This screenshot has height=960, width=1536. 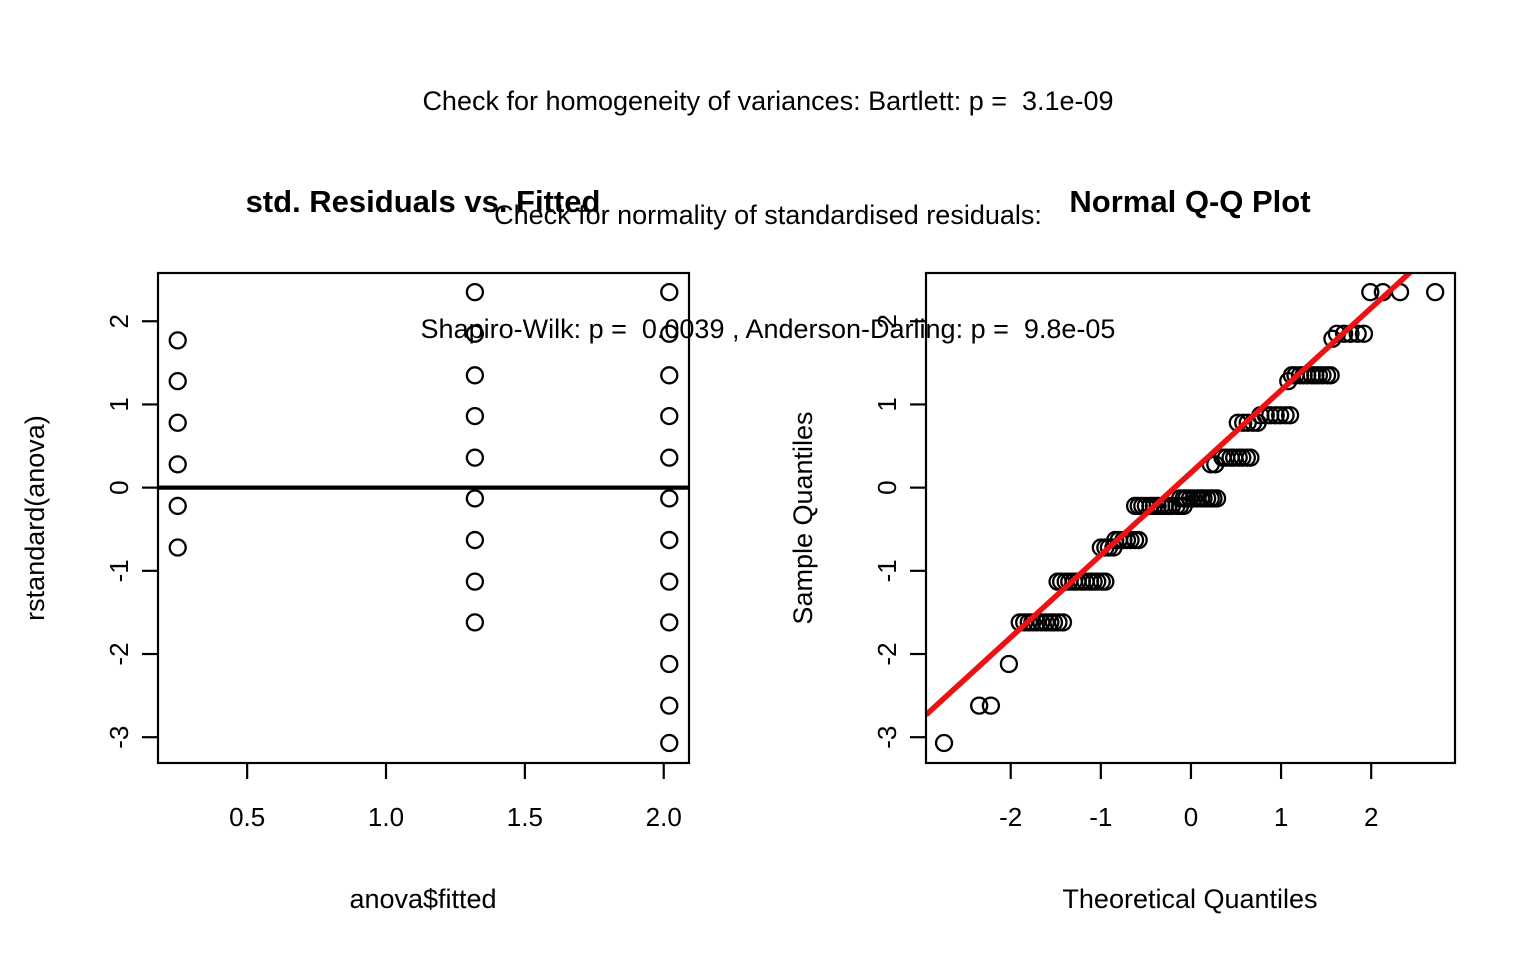 I want to click on qq-plot-ylabel: Sample Quantiles, so click(x=803, y=517).